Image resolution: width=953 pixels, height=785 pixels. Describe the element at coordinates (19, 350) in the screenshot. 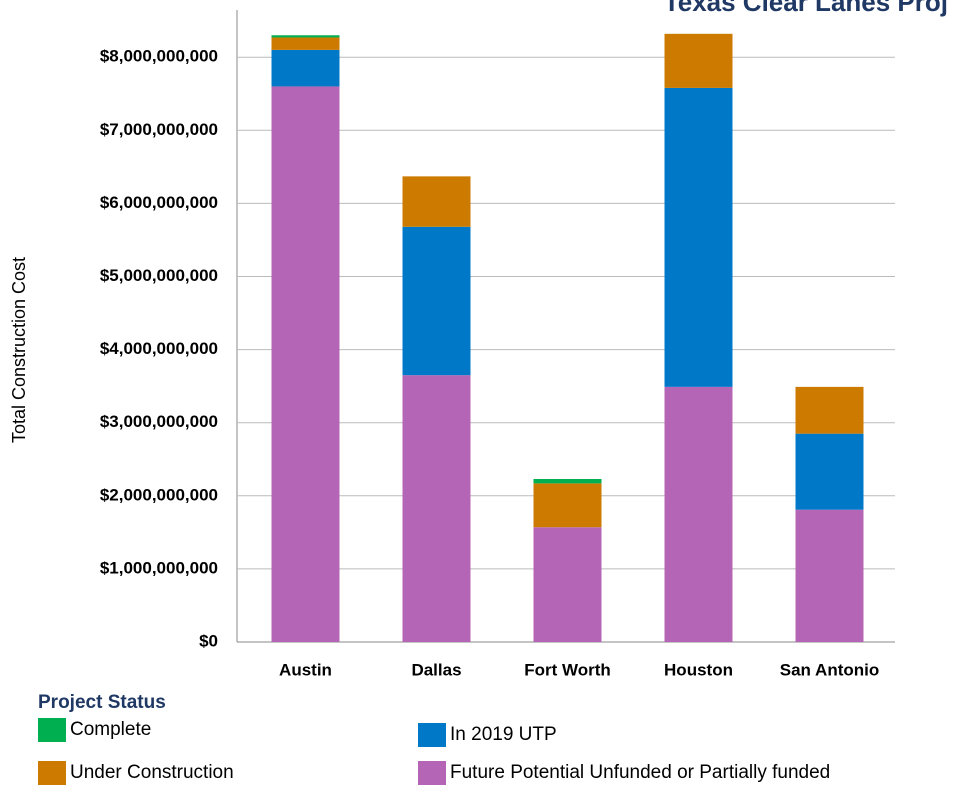

I see `y-axis-label: Total Construction Cost` at that location.